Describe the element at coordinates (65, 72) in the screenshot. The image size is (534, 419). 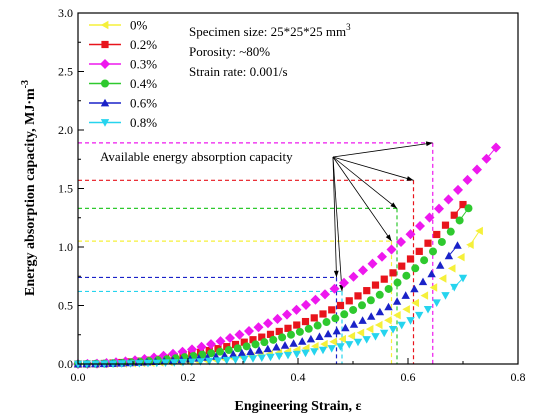
I see `y-tick-label: 2.5` at that location.